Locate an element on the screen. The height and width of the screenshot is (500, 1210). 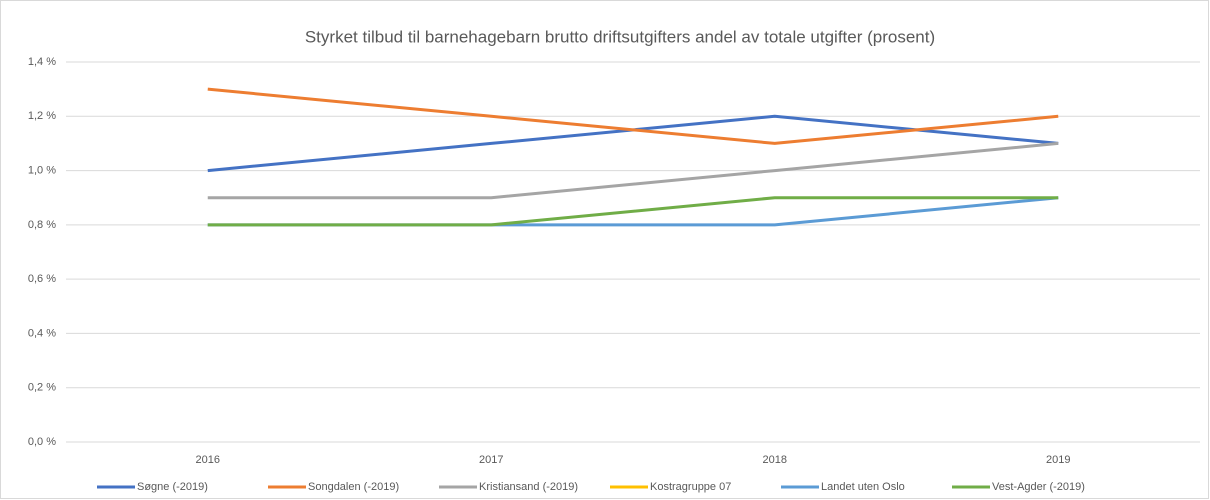
legend-label: Kristiansand (-2019) is located at coordinates (528, 487).